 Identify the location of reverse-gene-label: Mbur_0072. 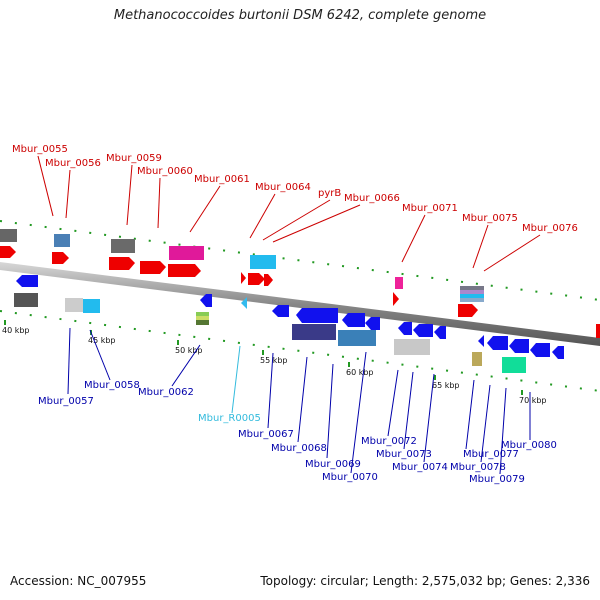
(389, 441).